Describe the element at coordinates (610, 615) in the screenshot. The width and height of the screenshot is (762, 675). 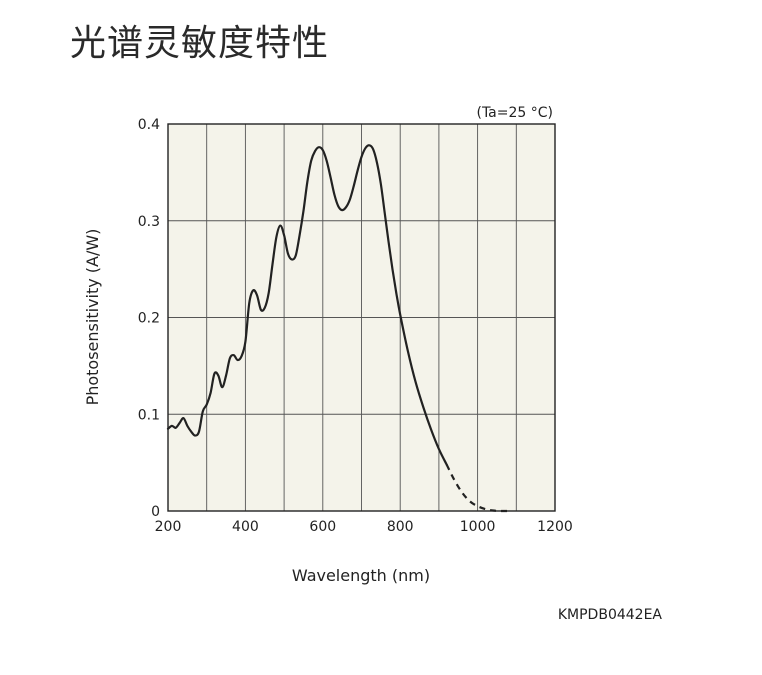
I see `figure-code: KMPDB0442EA` at that location.